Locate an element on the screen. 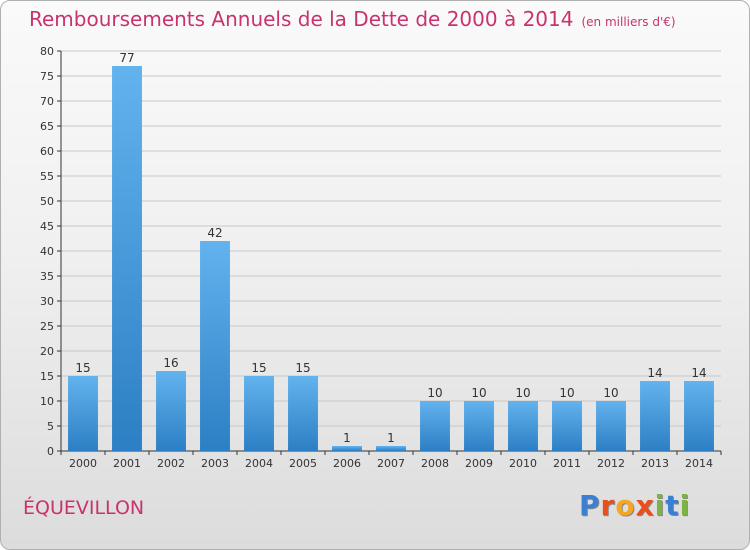  logo-letter: r is located at coordinates (608, 505).